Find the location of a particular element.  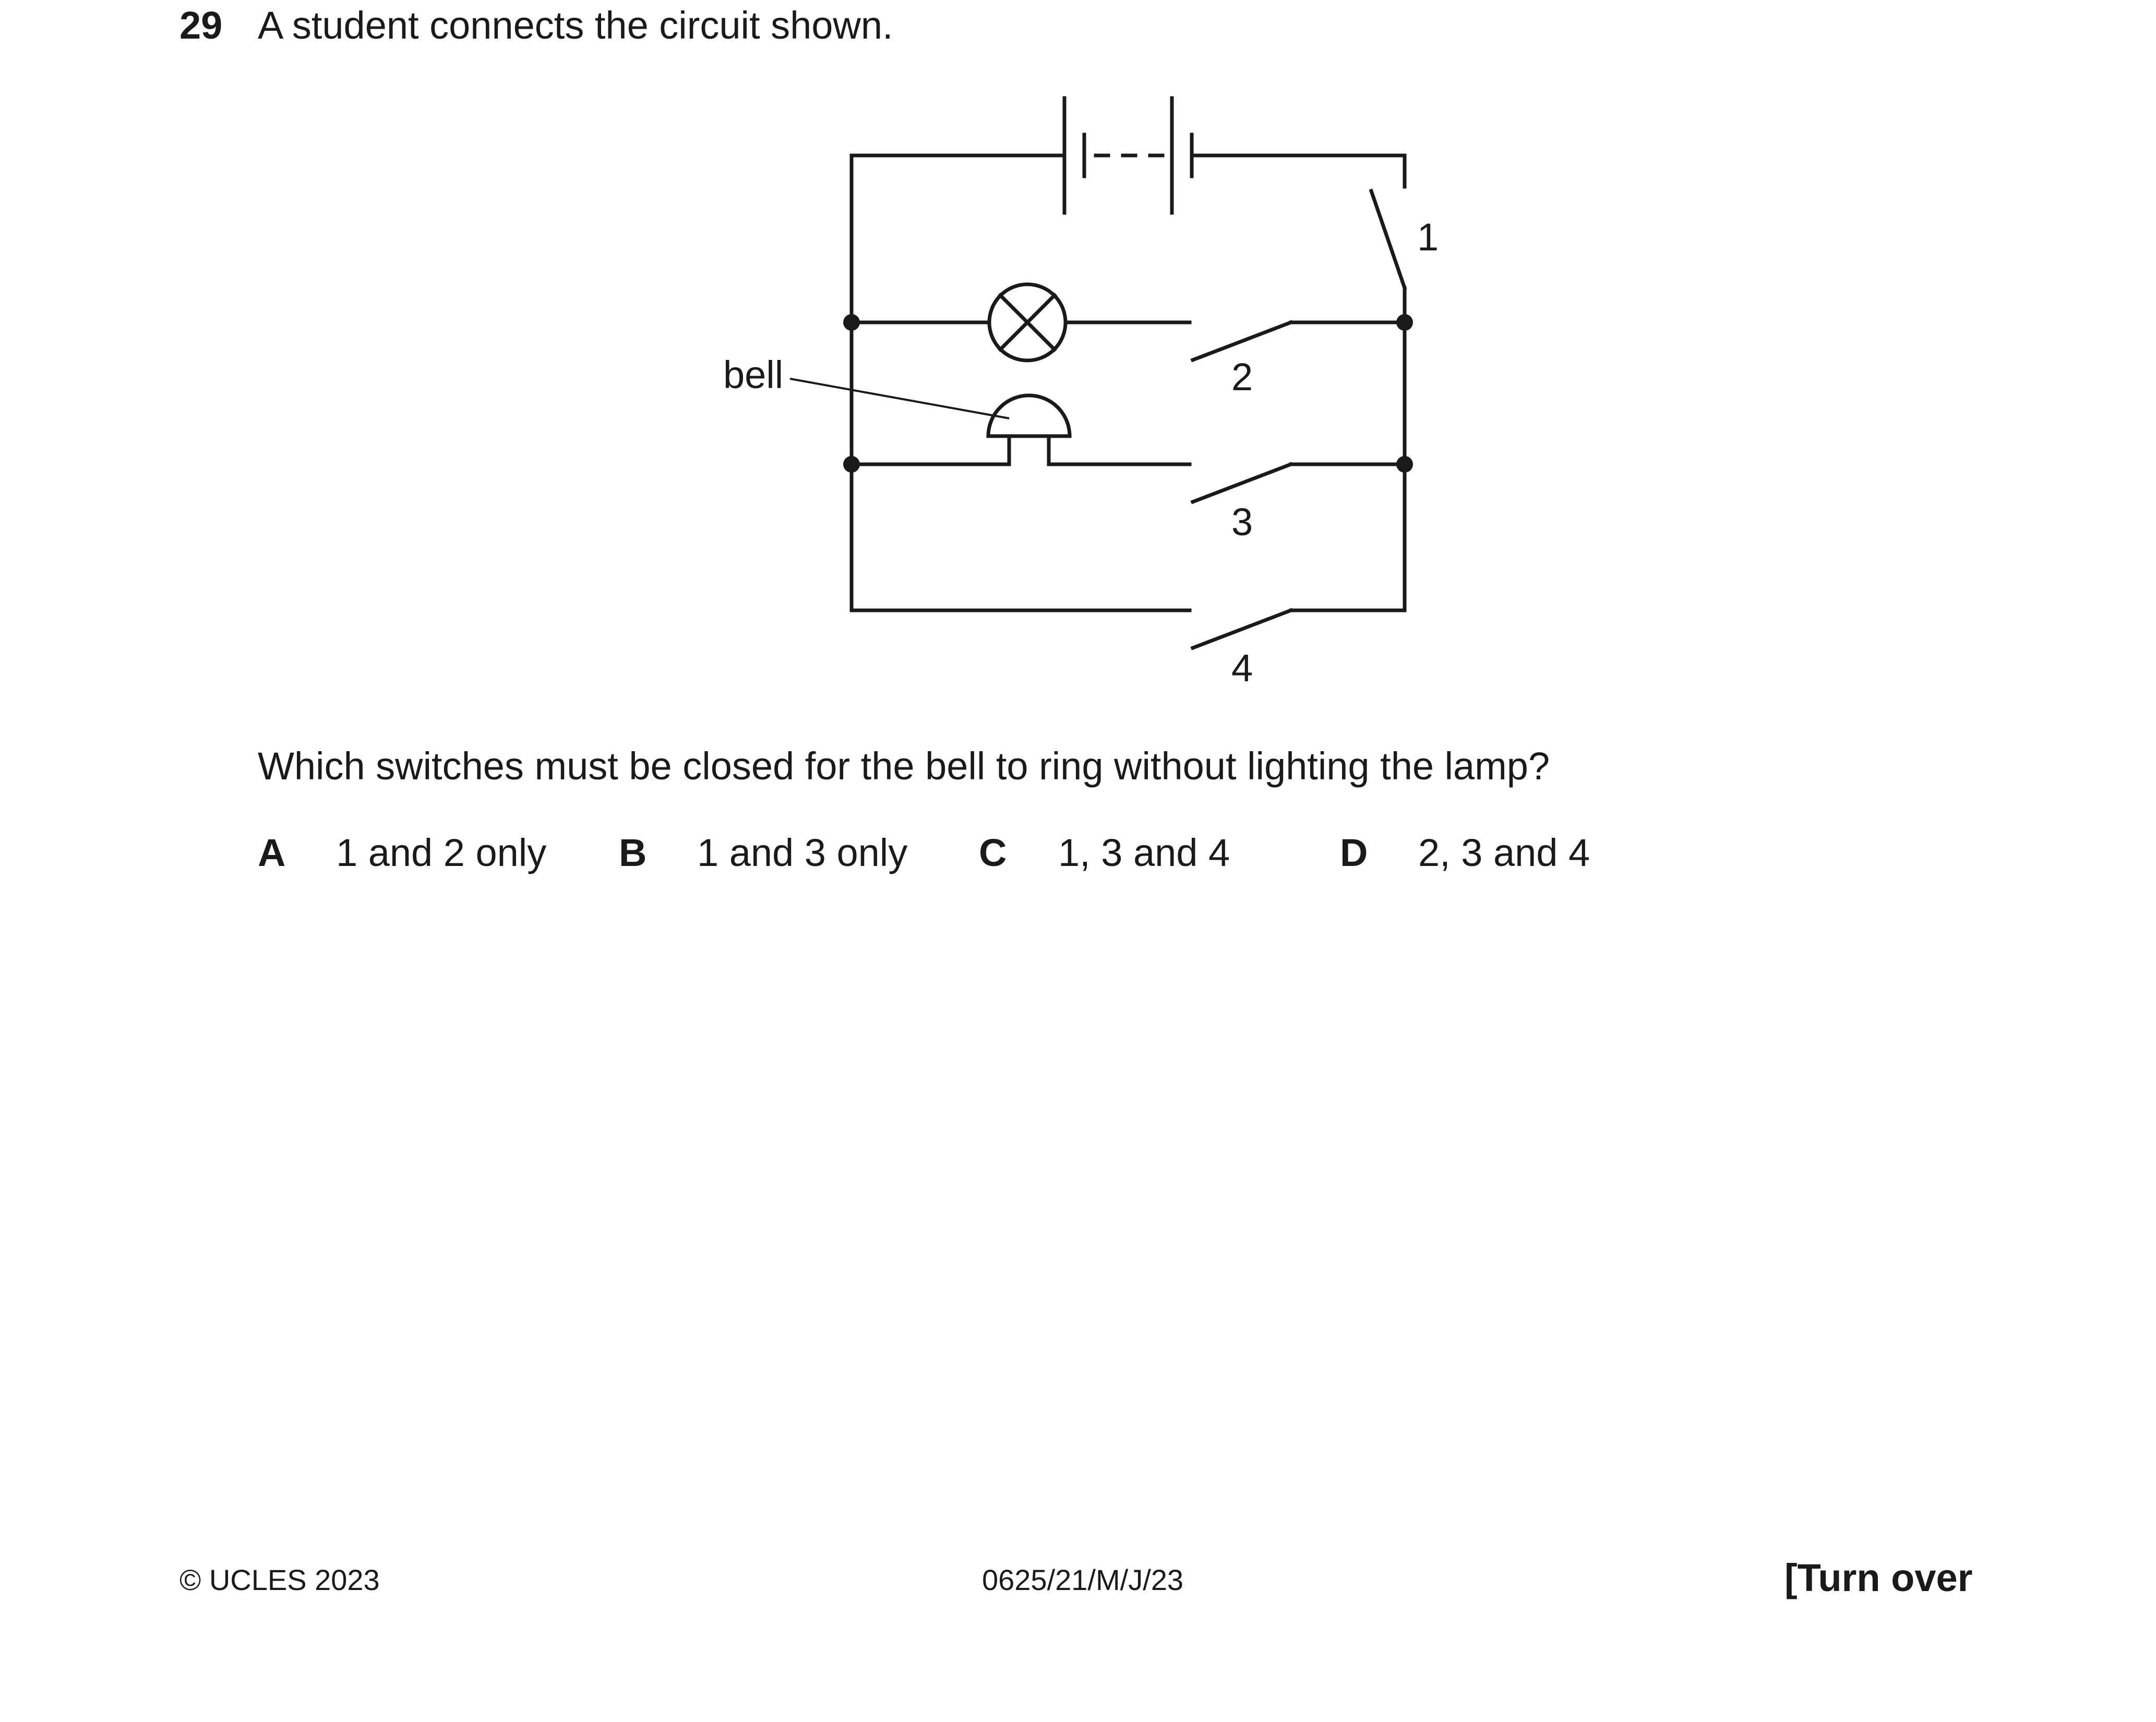

option-d-text: 2, 3 and 4 is located at coordinates (1504, 852).